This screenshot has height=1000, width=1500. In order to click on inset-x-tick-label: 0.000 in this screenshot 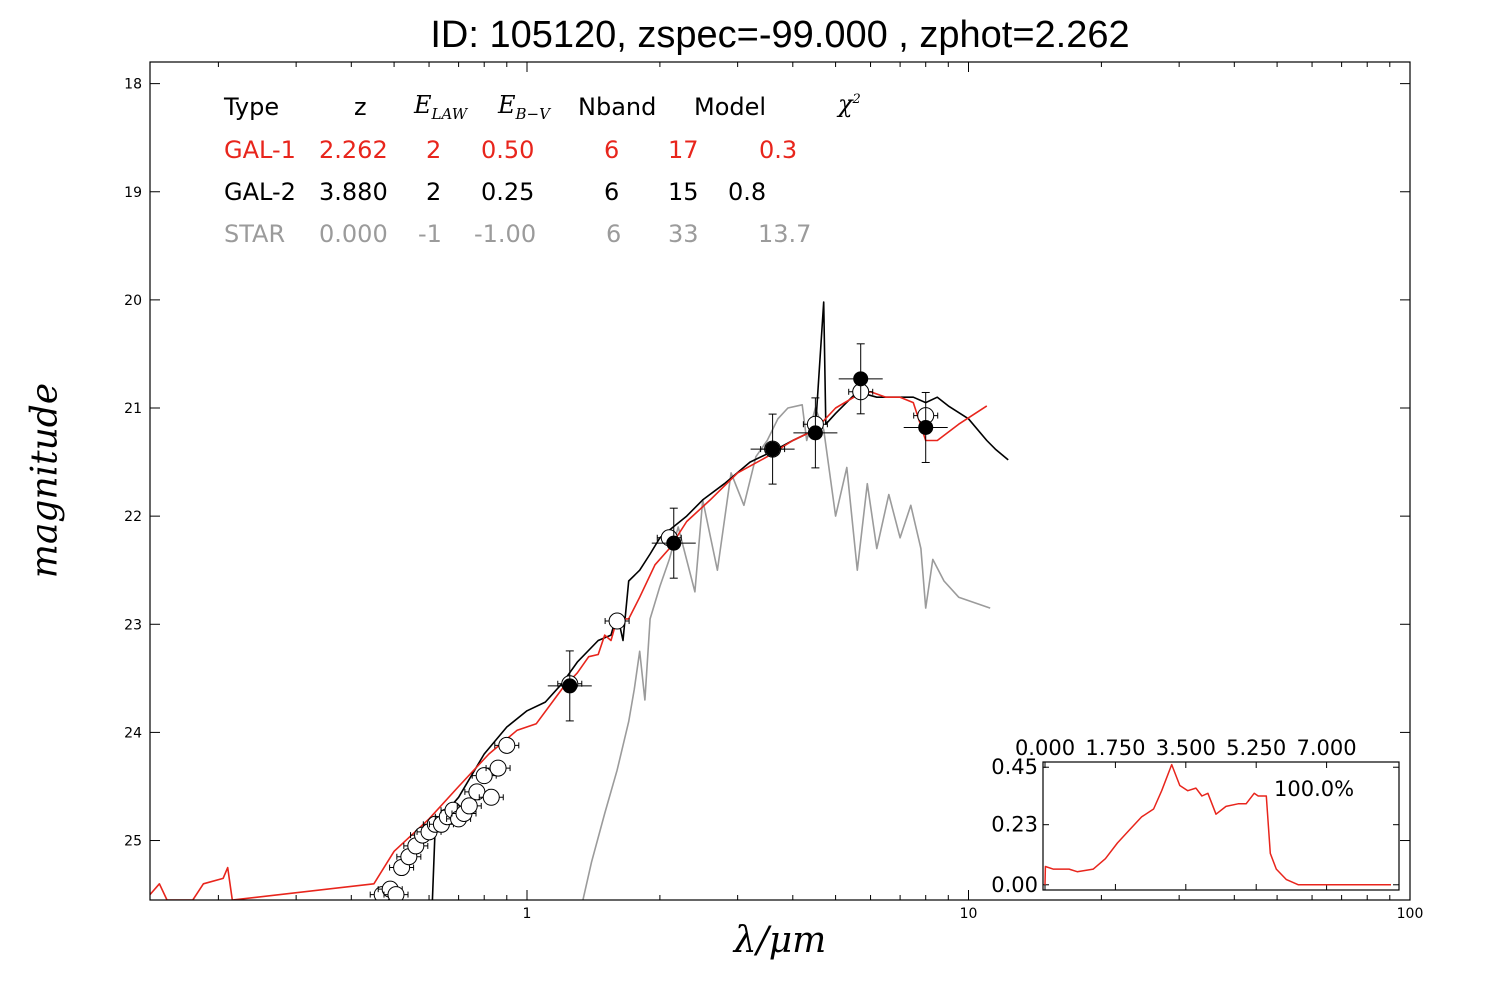, I will do `click(1045, 748)`.